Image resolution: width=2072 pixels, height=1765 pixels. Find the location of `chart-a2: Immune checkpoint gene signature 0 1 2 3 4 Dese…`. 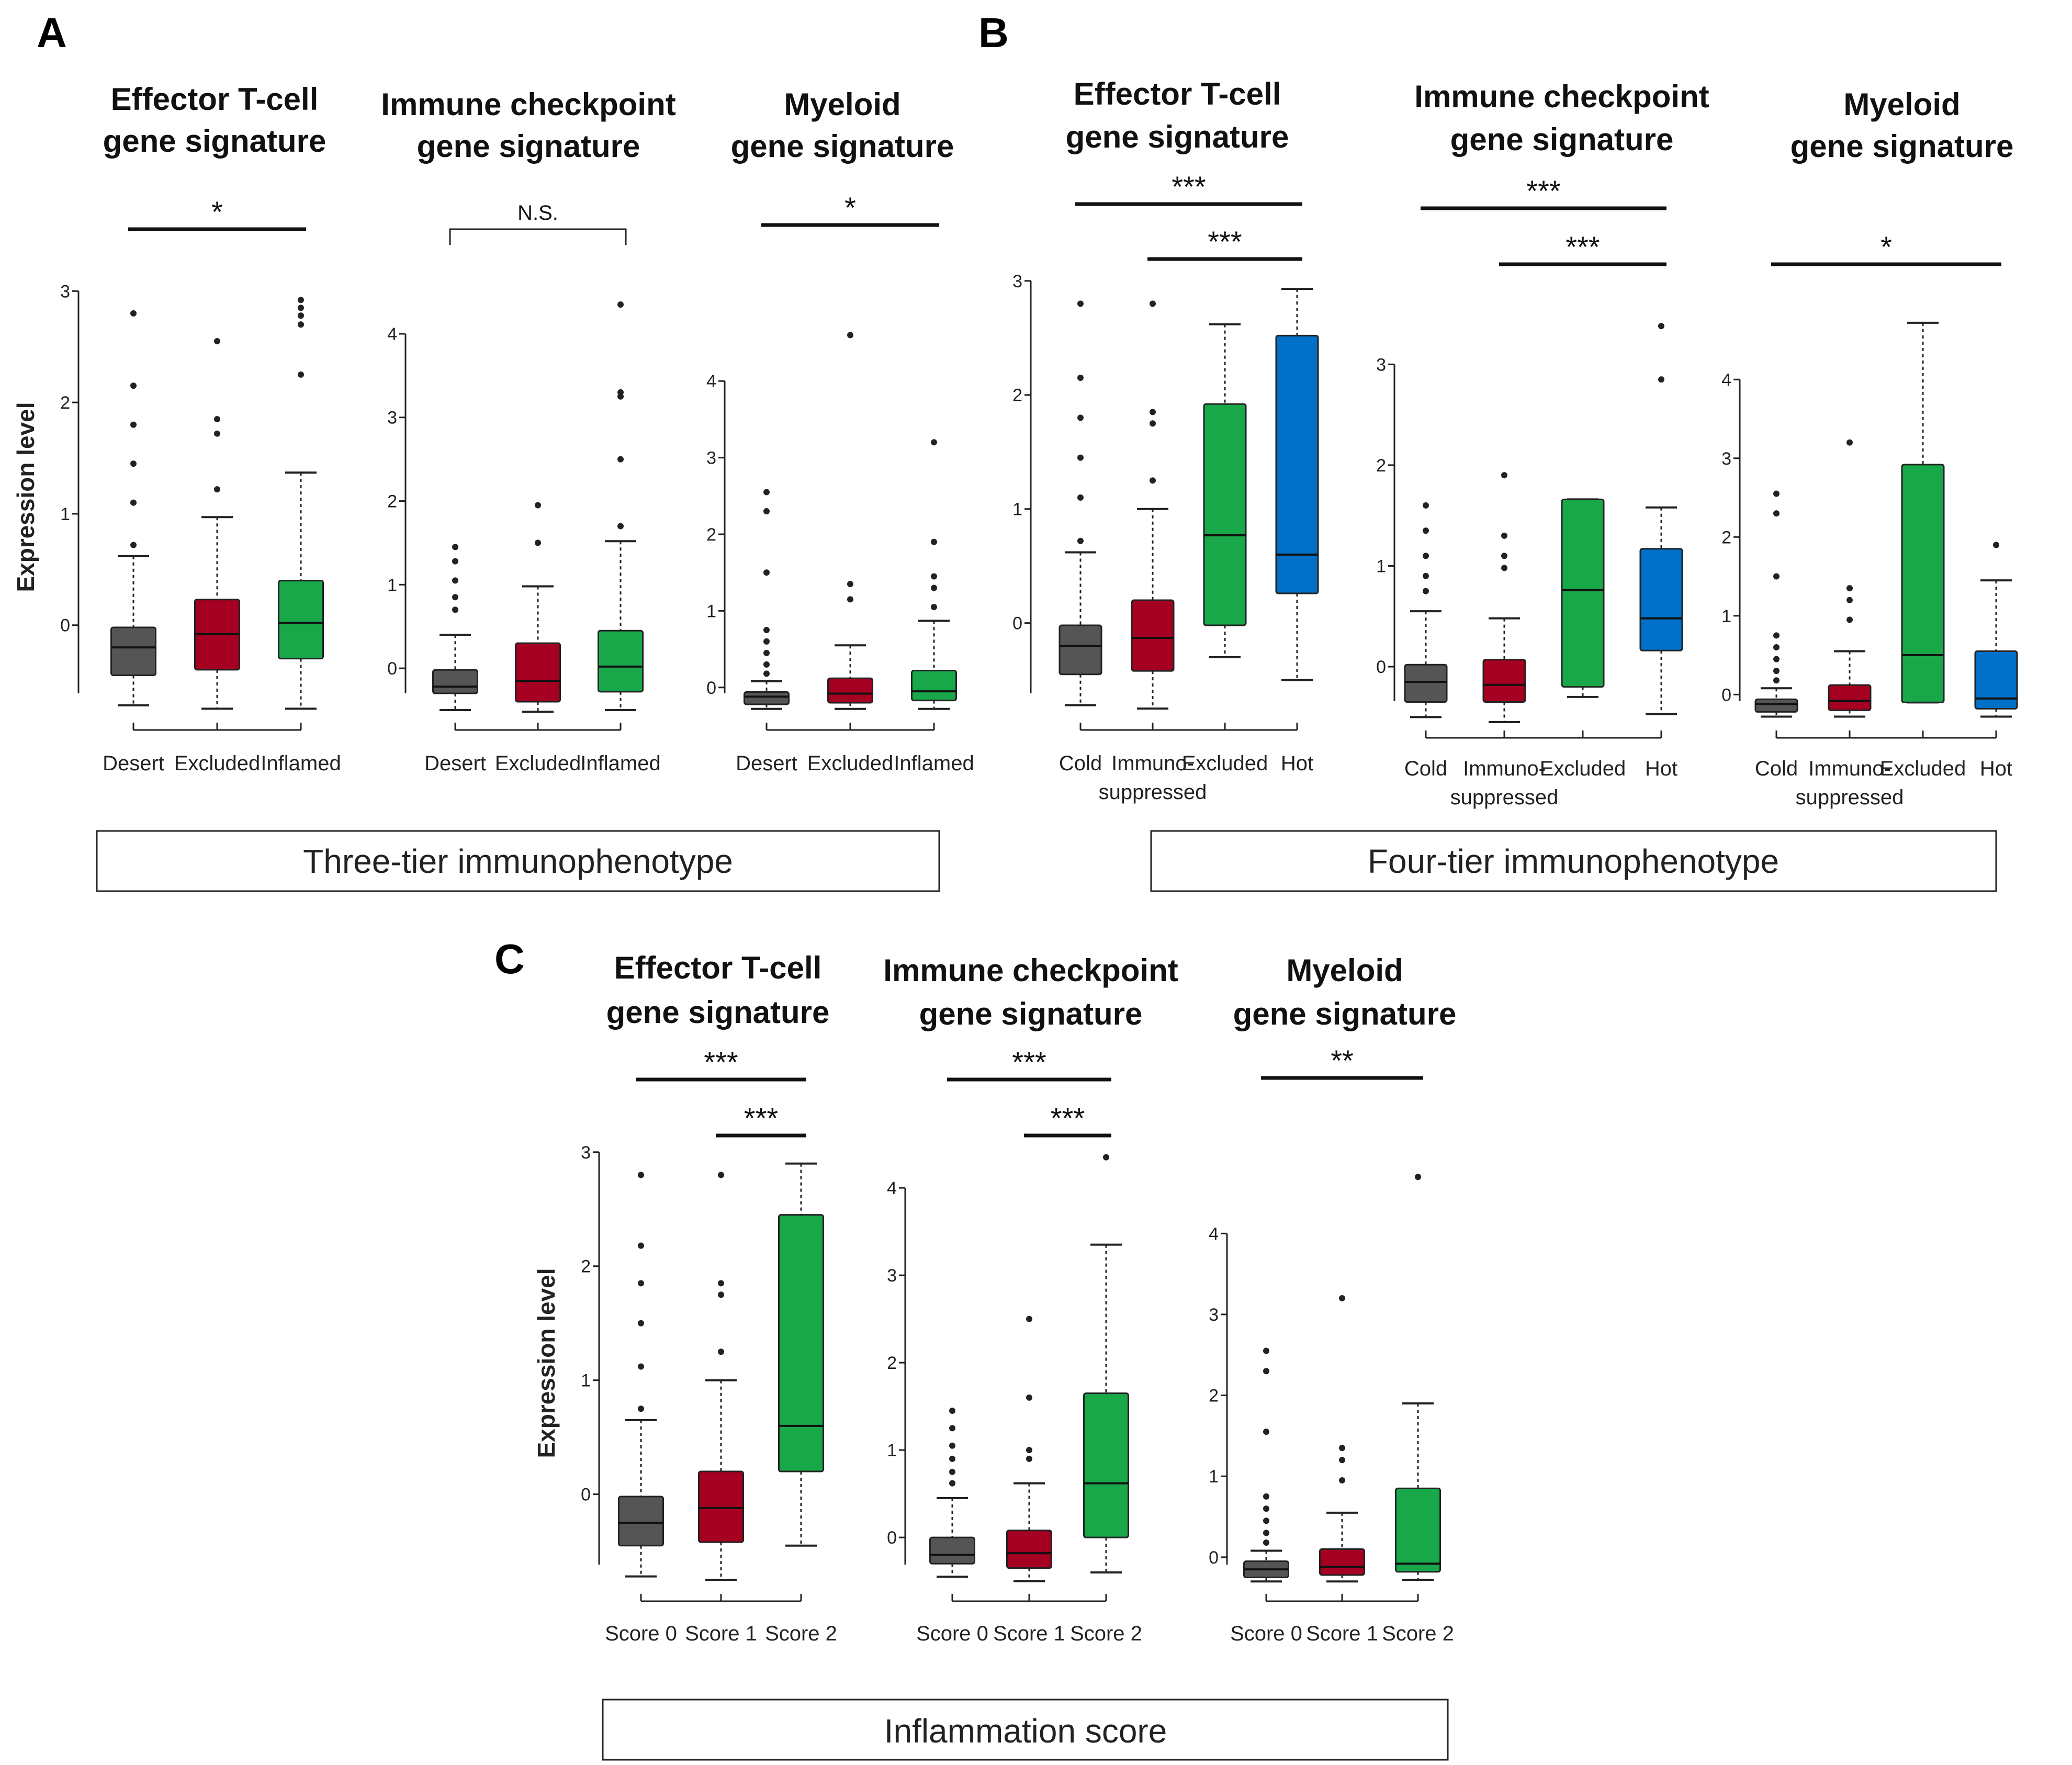

chart-a2: Immune checkpoint gene signature 0 1 2 3 4 Dese… is located at coordinates (528, 431).